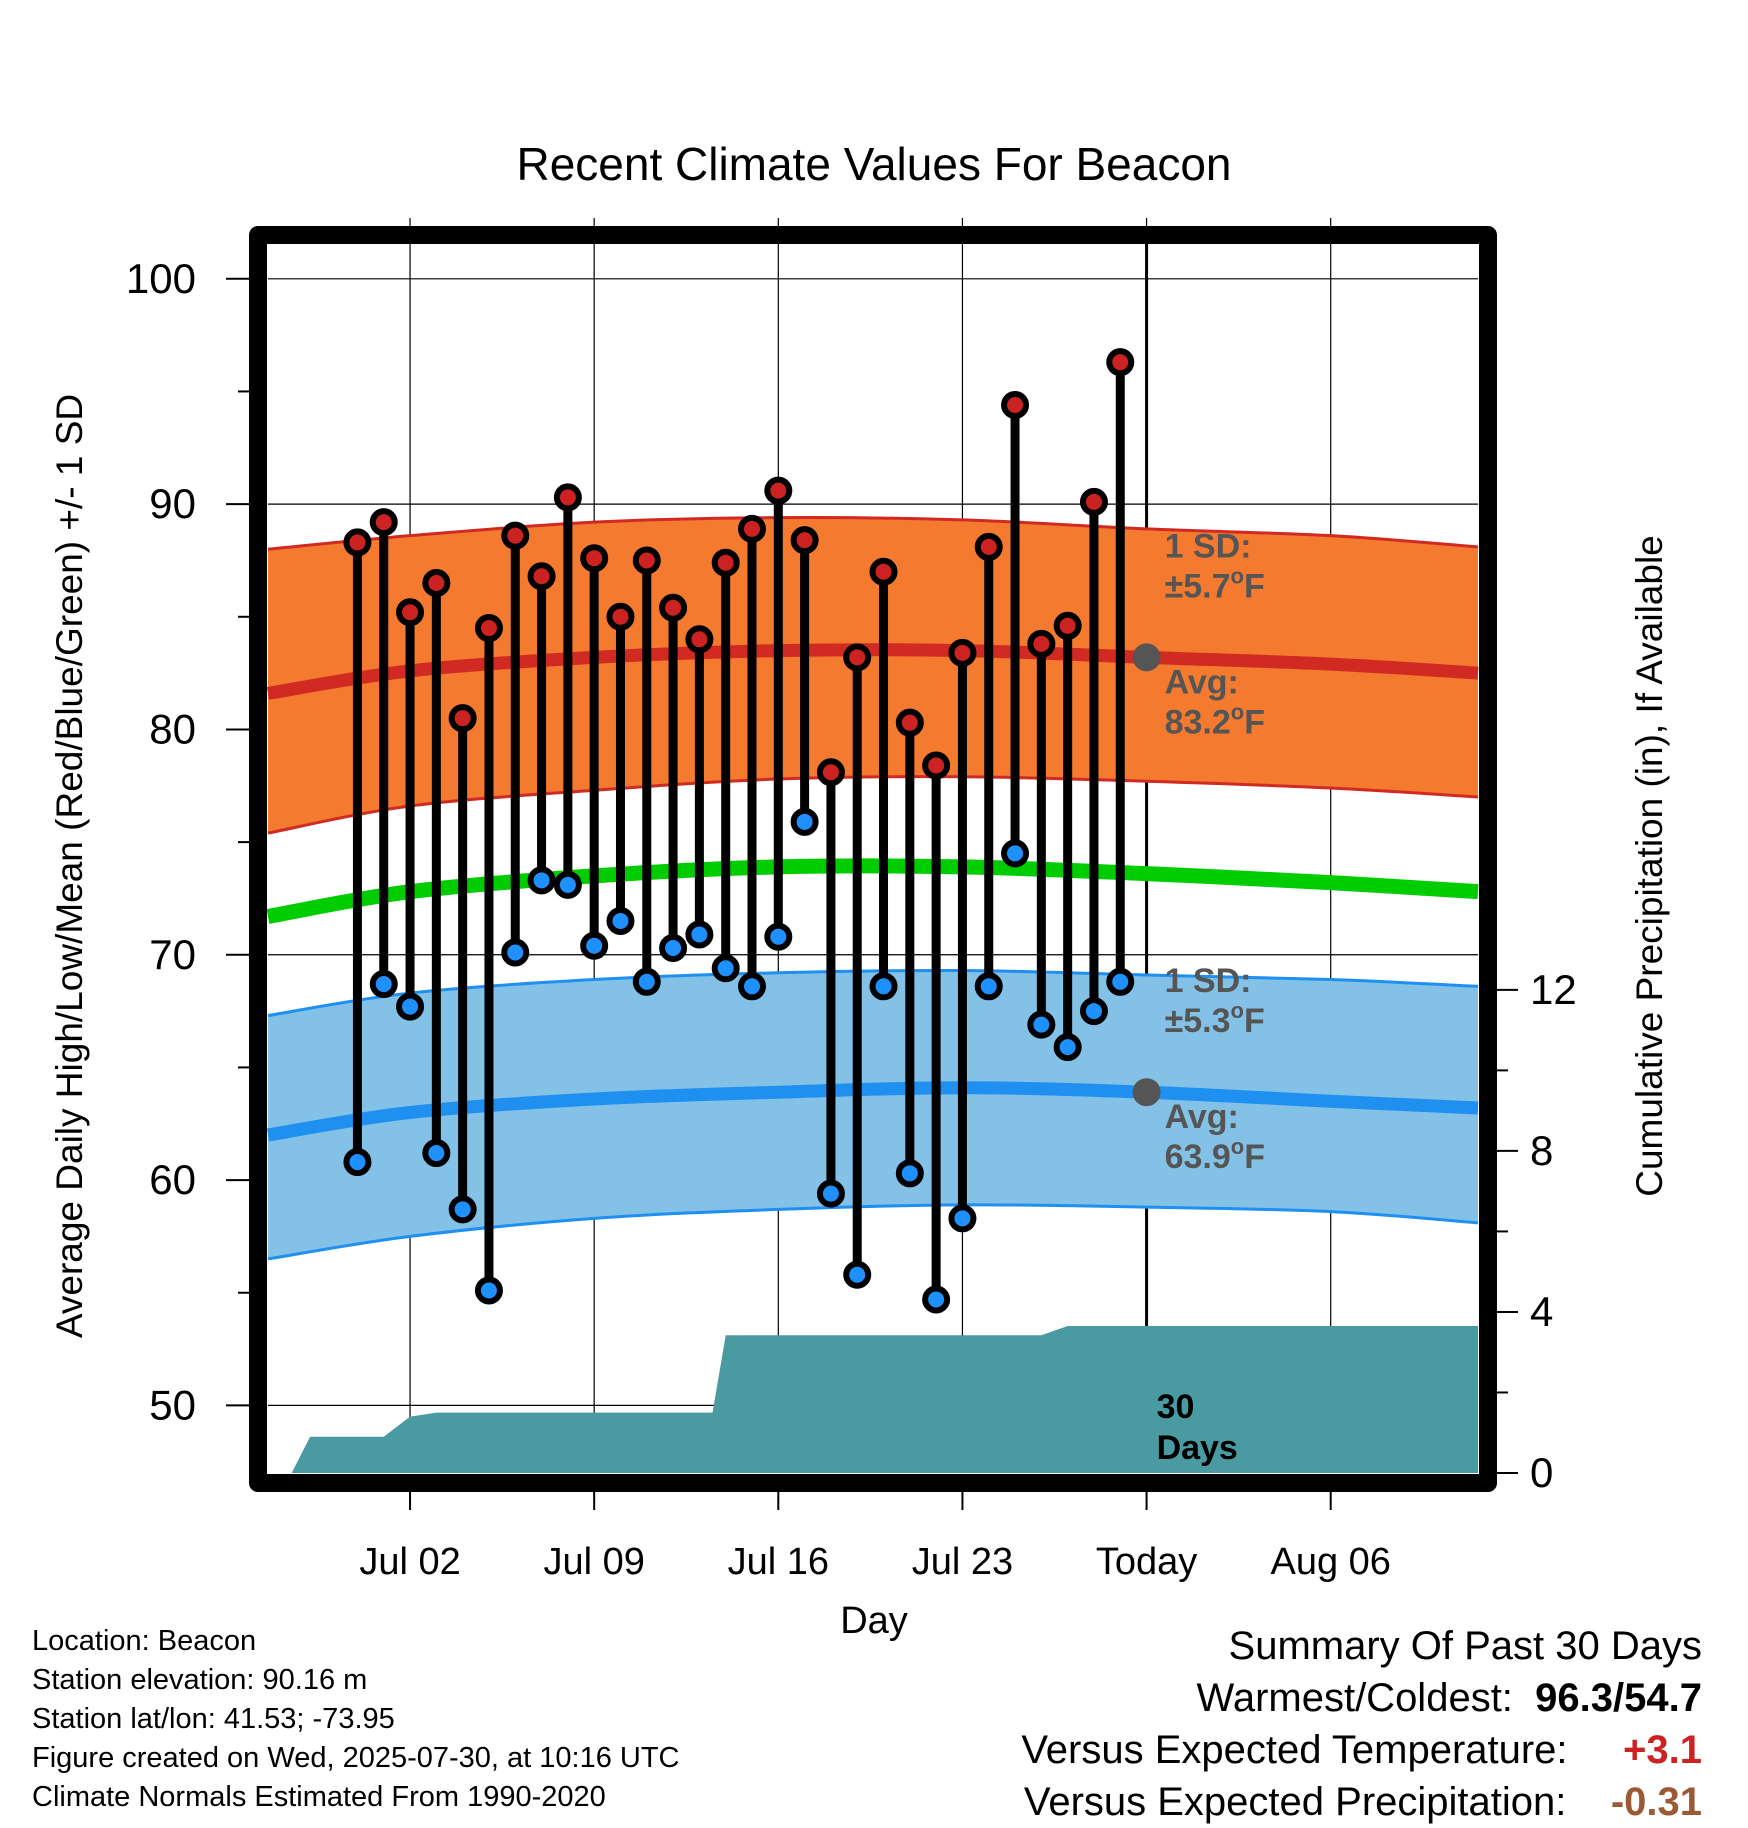  I want to click on days-label-word: Days, so click(1197, 1448).